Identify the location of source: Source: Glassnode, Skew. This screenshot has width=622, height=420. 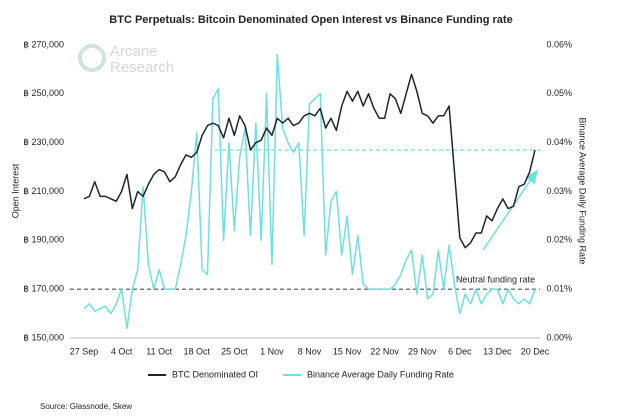
(86, 406).